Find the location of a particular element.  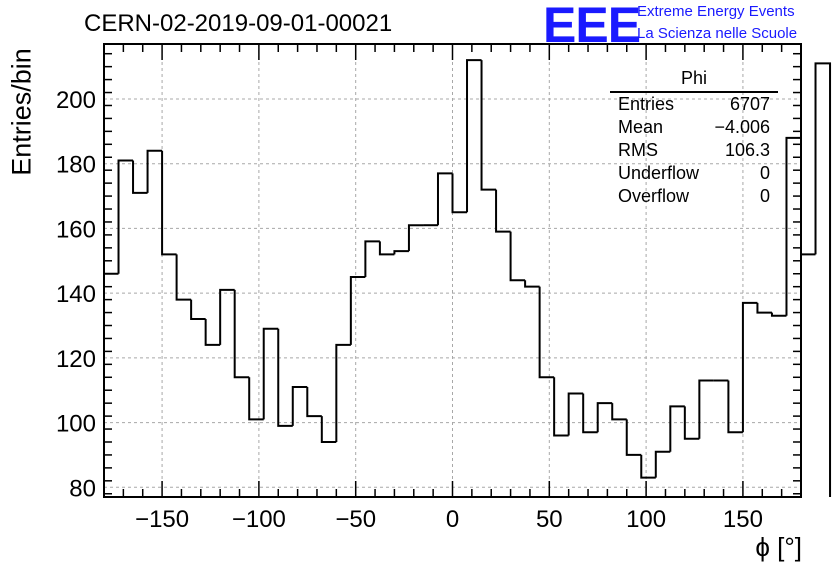

y-tick-label: 200 is located at coordinates (76, 100).